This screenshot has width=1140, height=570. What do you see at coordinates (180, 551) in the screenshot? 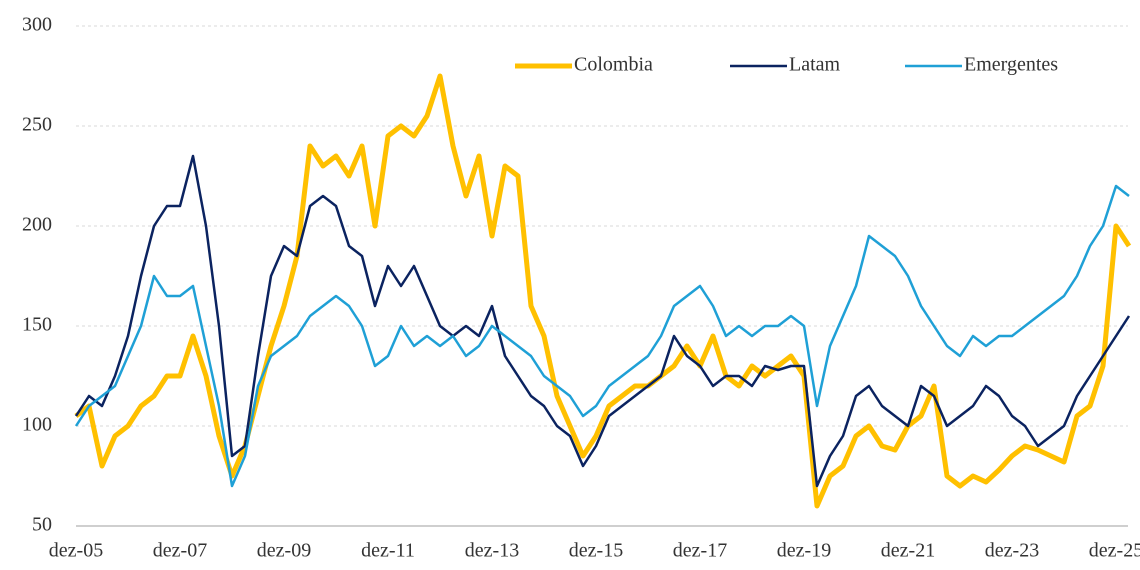
I see `x-tick-label: dez-07` at bounding box center [180, 551].